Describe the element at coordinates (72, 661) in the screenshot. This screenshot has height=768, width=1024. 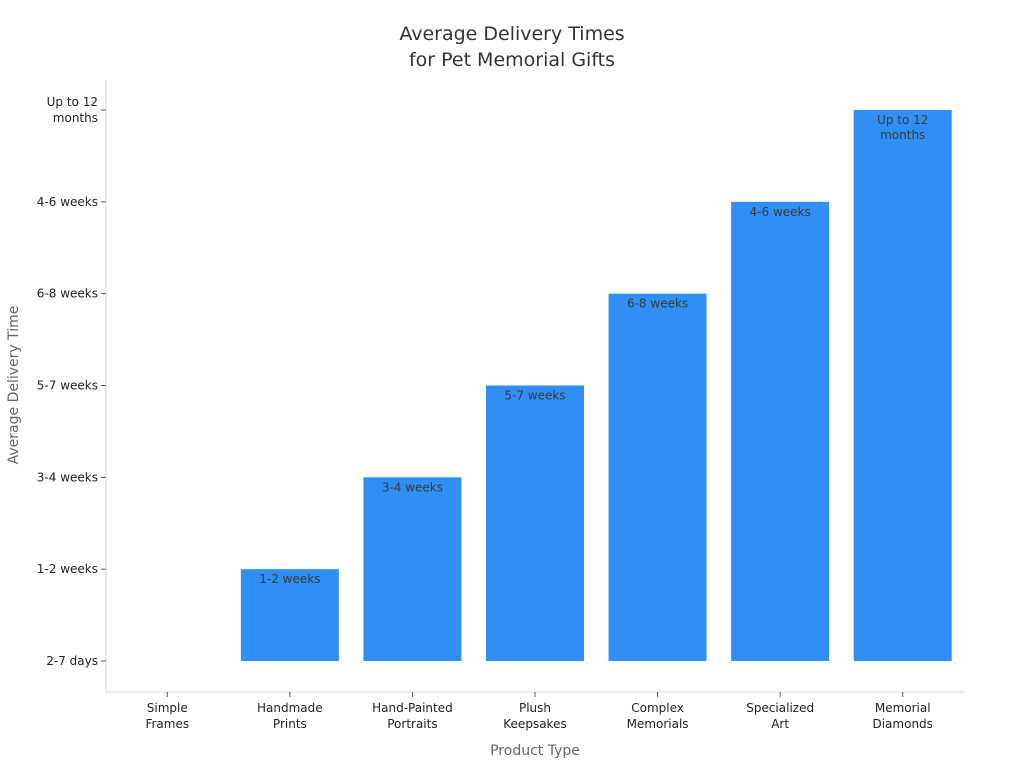
I see `y-tick-label: 2-7 days` at that location.